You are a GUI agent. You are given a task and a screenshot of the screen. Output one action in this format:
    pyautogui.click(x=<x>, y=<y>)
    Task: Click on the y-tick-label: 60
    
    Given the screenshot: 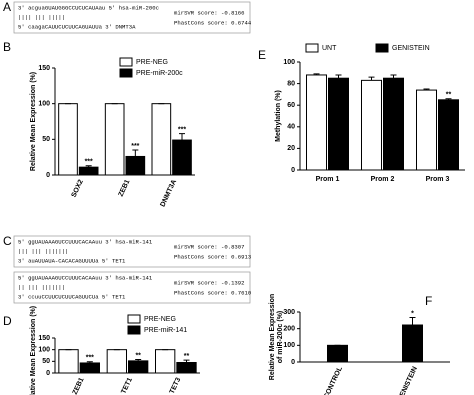 What is the action you would take?
    pyautogui.click(x=291, y=105)
    